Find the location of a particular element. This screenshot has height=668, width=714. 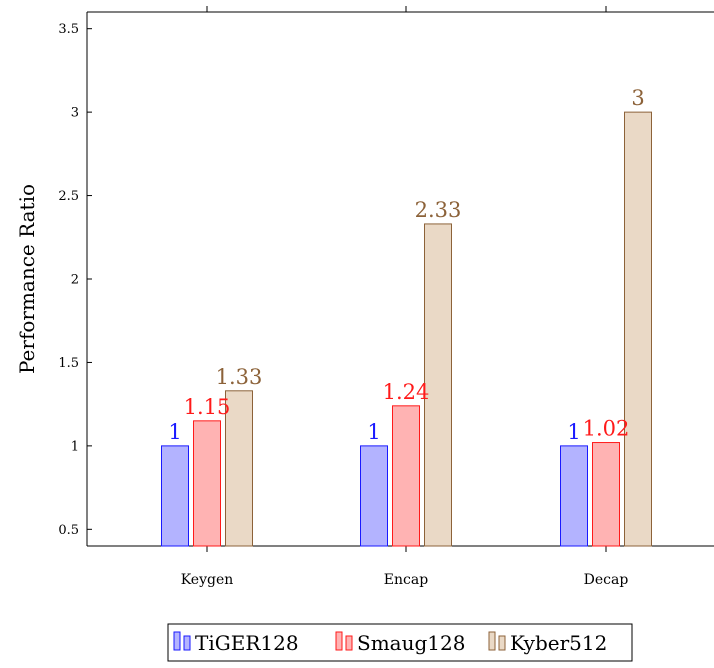

legend-label-kyber512: Kyber512 is located at coordinates (558, 643).